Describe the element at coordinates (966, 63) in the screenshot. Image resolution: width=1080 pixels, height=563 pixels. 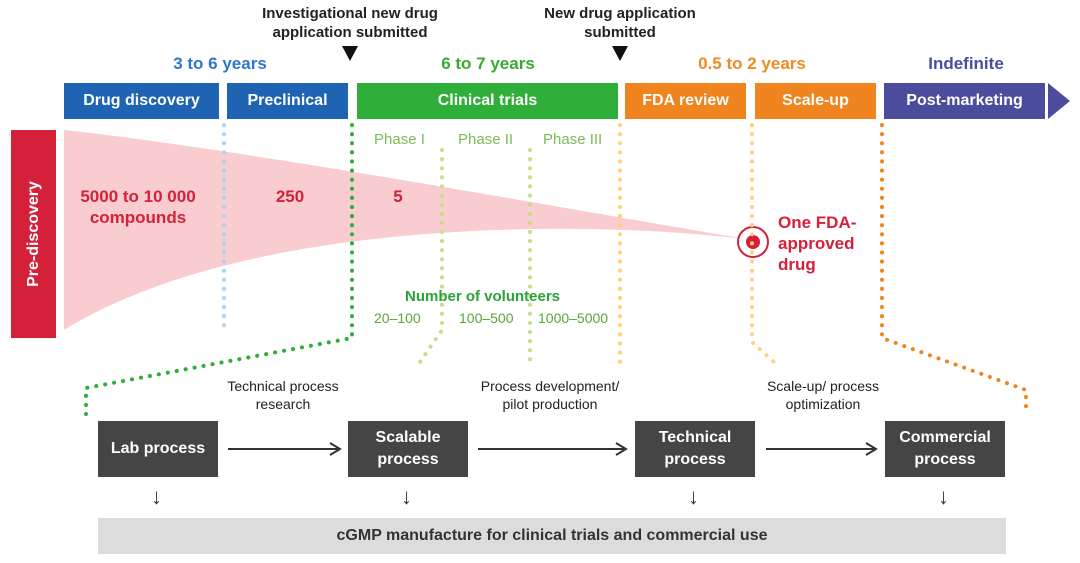
I see `duration-post-marketing: Indefinite` at that location.